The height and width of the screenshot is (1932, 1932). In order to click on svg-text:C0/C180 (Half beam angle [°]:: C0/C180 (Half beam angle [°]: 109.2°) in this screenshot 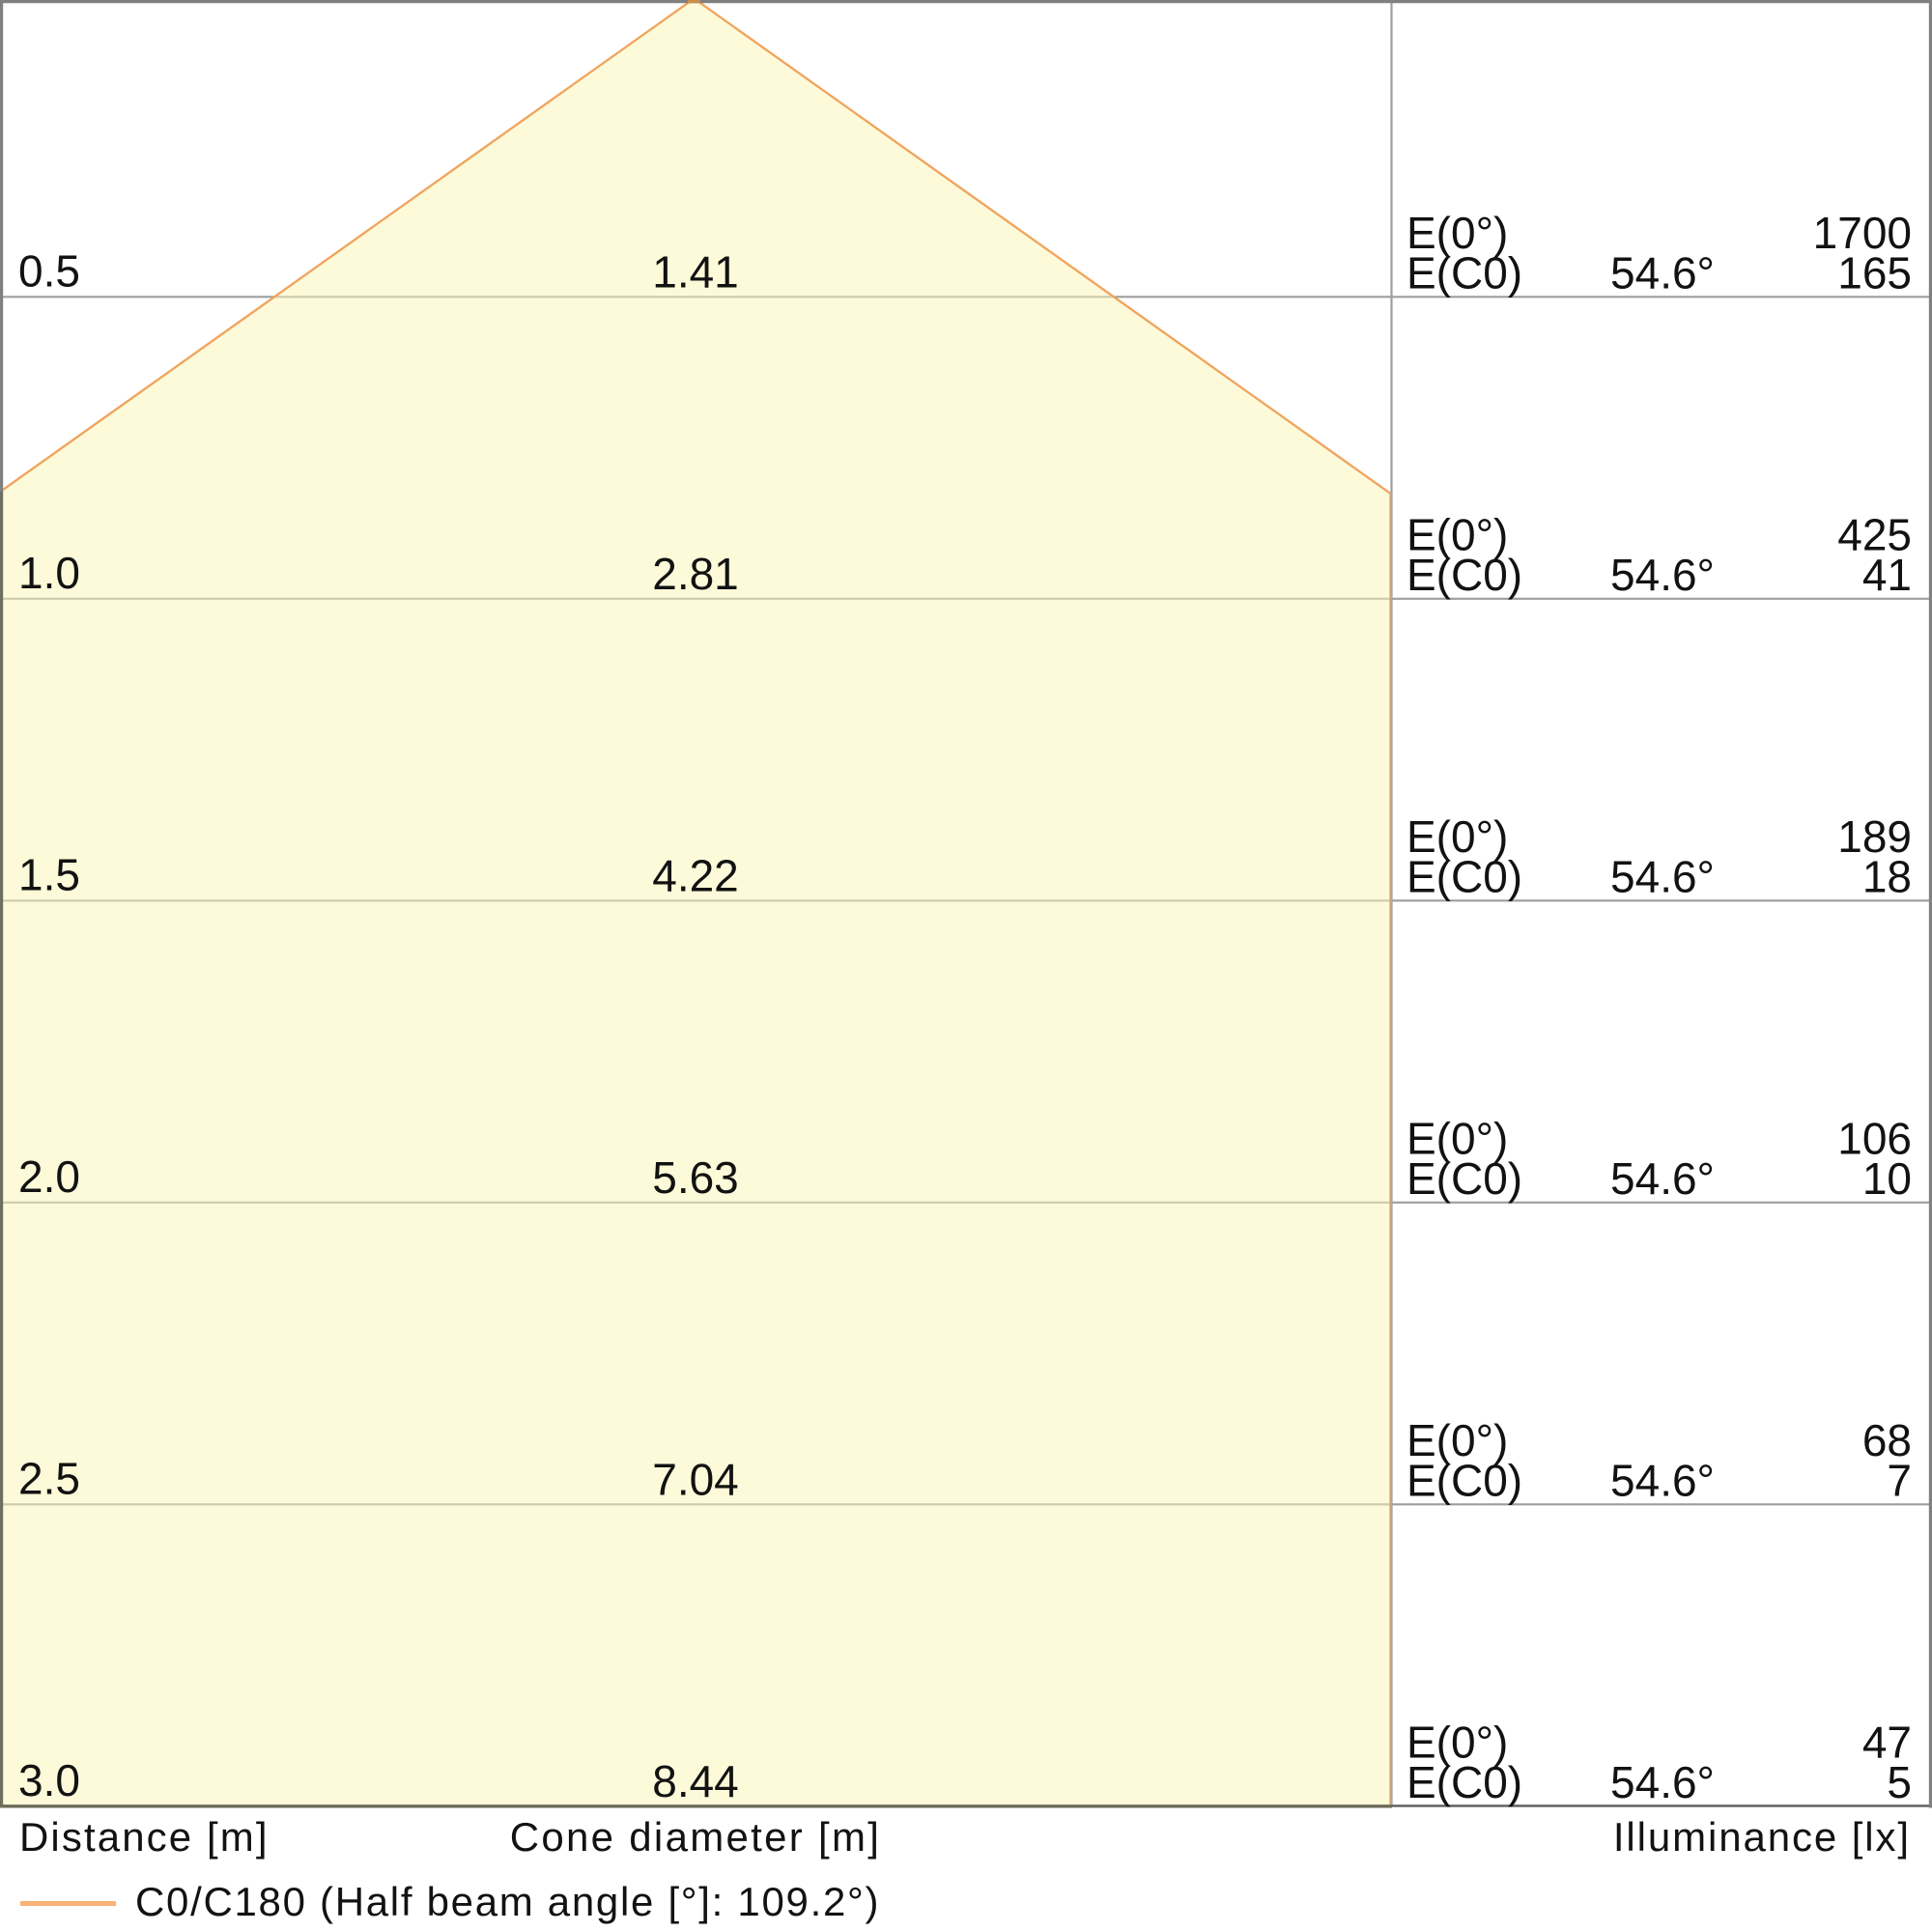, I will do `click(507, 1901)`.